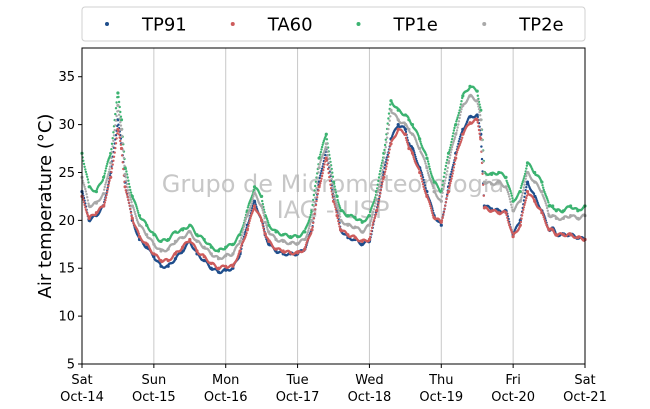  I want to click on legend-marker-TP2e, so click(484, 24).